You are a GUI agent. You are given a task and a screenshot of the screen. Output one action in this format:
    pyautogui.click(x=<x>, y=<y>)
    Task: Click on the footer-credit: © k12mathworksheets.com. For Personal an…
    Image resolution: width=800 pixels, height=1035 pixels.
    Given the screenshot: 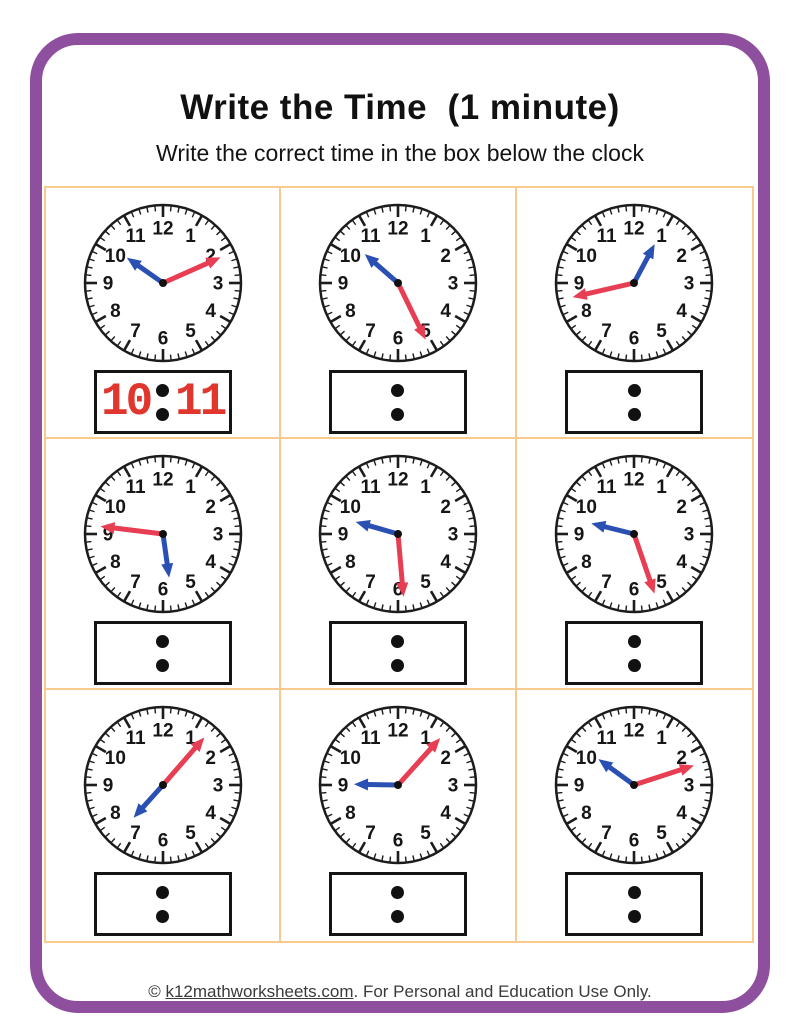 What is the action you would take?
    pyautogui.click(x=400, y=992)
    